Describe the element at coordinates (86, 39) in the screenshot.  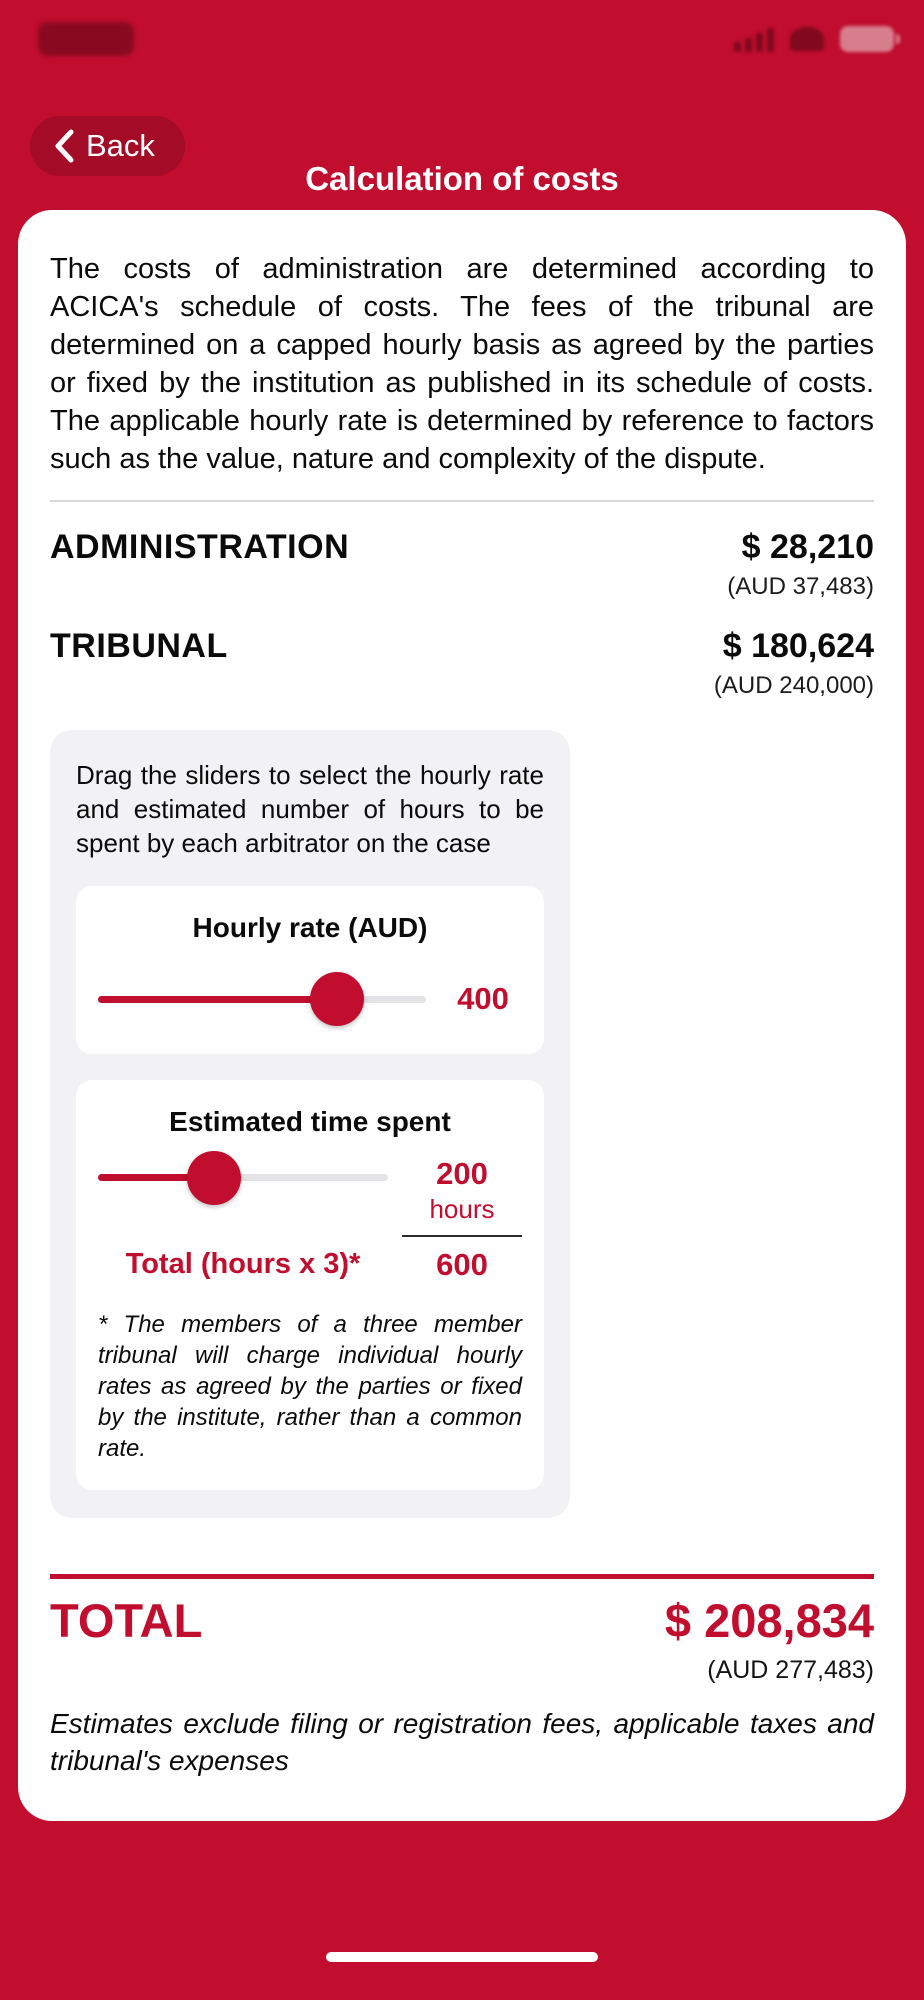
I see `status-time-blur` at that location.